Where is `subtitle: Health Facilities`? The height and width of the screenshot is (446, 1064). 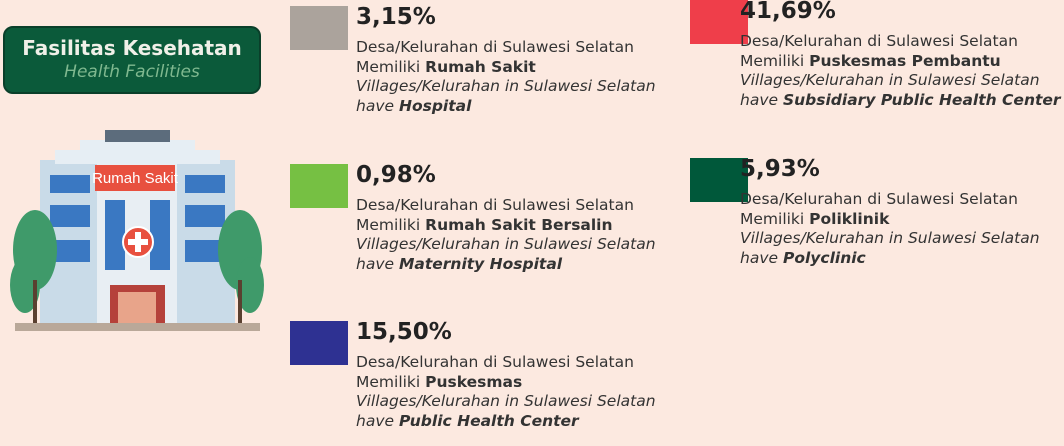
subtitle: Health Facilities is located at coordinates (132, 72).